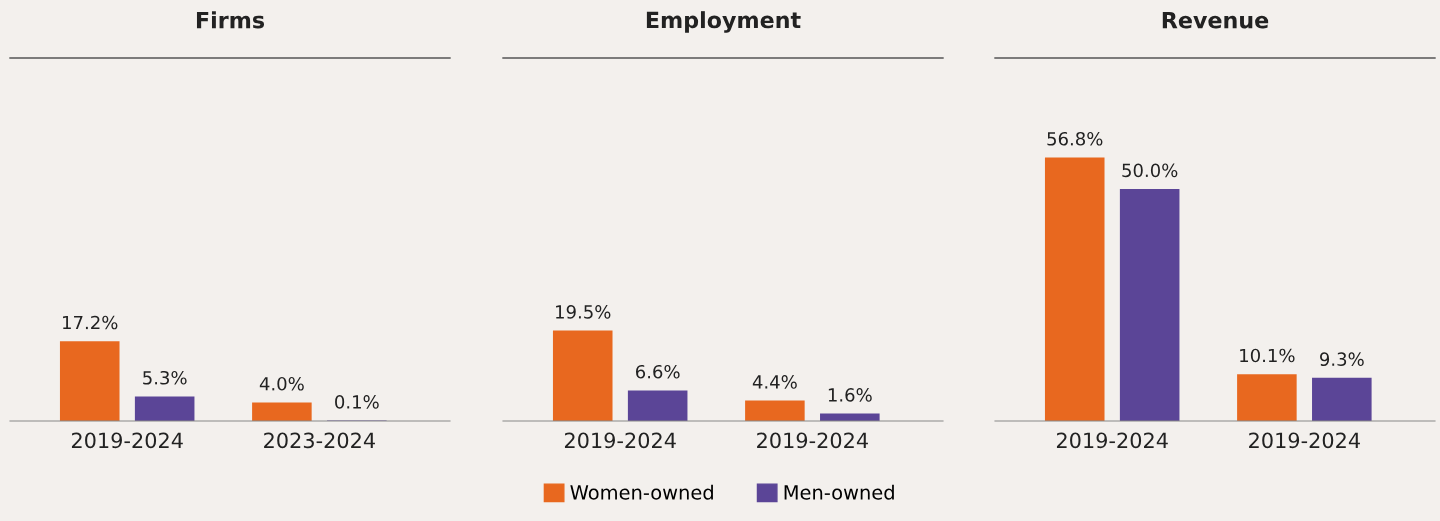  Describe the element at coordinates (281, 383) in the screenshot. I see `data-label: 4.0%` at that location.